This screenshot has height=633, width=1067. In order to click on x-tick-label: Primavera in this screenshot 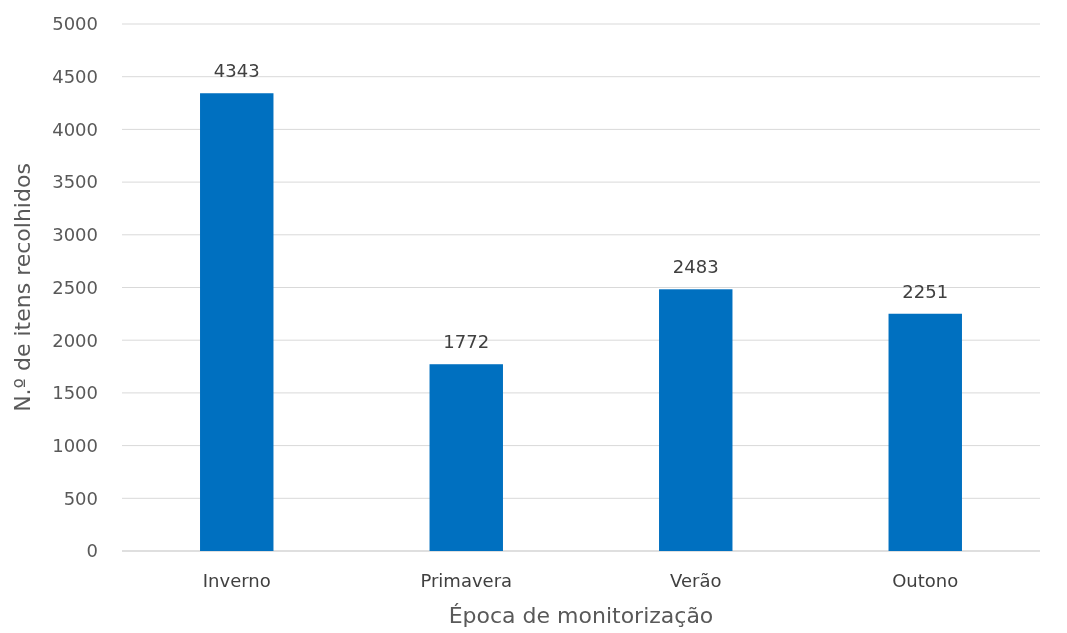, I will do `click(466, 580)`.